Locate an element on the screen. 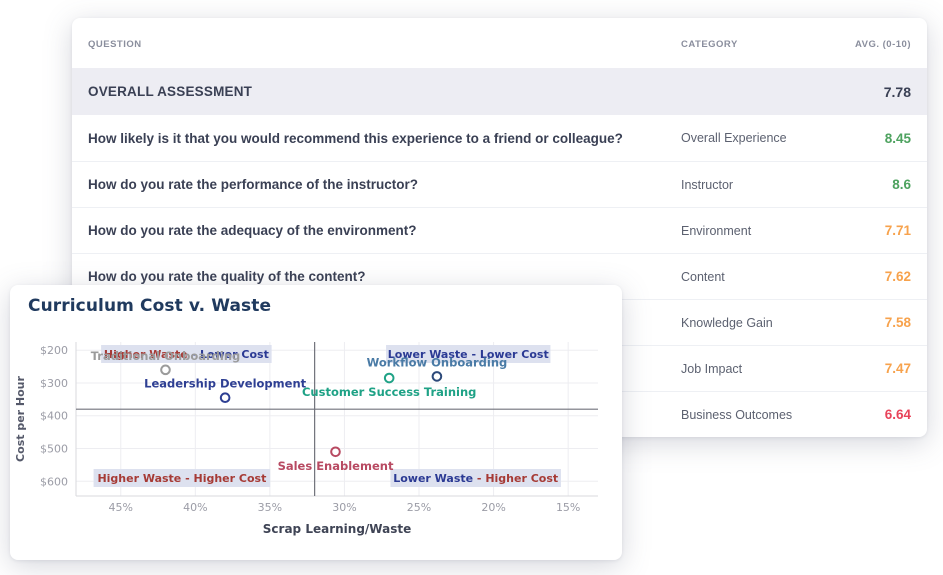  quadrant-label-box-top-right is located at coordinates (468, 354).